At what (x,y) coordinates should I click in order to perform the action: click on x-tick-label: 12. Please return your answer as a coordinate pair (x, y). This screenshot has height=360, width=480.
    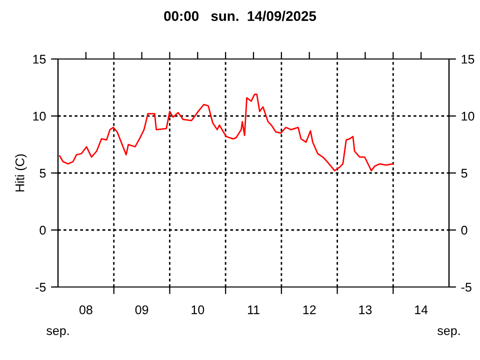
    Looking at the image, I should click on (309, 309).